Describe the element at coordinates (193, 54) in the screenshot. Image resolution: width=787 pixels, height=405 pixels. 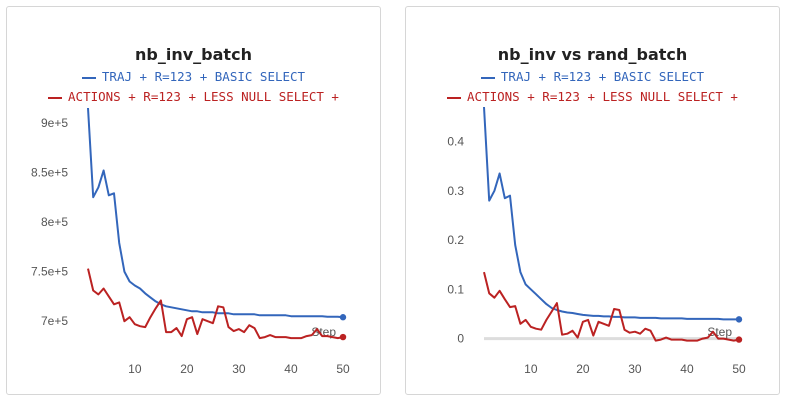
I see `chart-title: nb_inv_batch` at that location.